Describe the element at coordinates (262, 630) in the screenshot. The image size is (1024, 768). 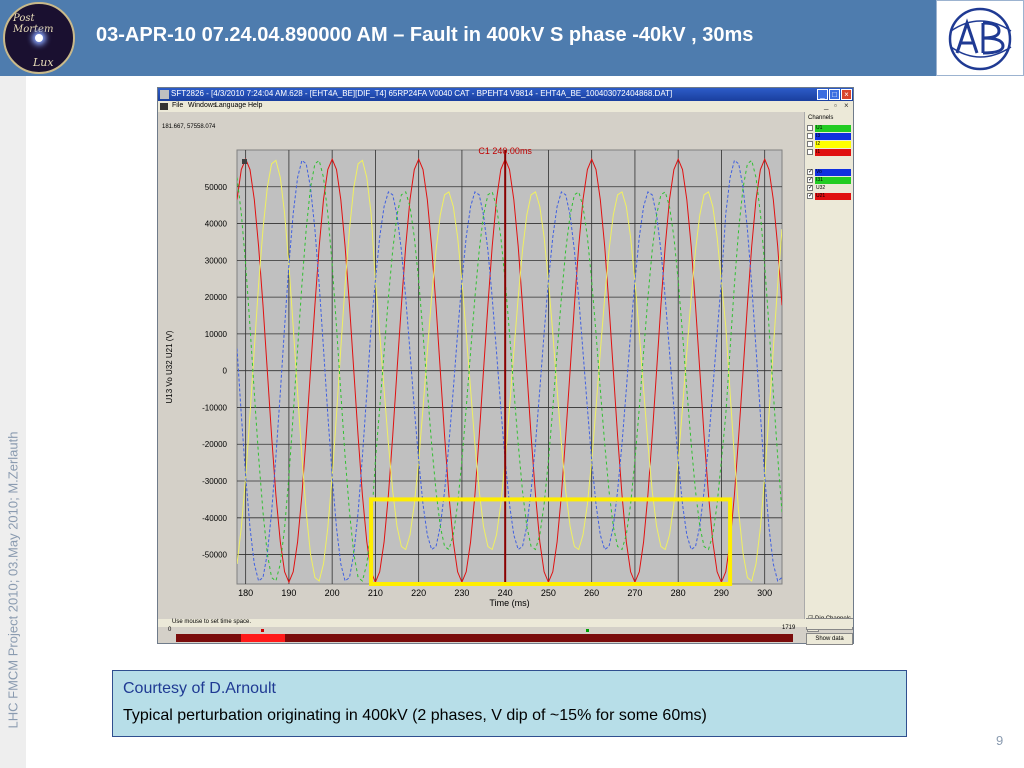
I see `trigger-marker` at that location.